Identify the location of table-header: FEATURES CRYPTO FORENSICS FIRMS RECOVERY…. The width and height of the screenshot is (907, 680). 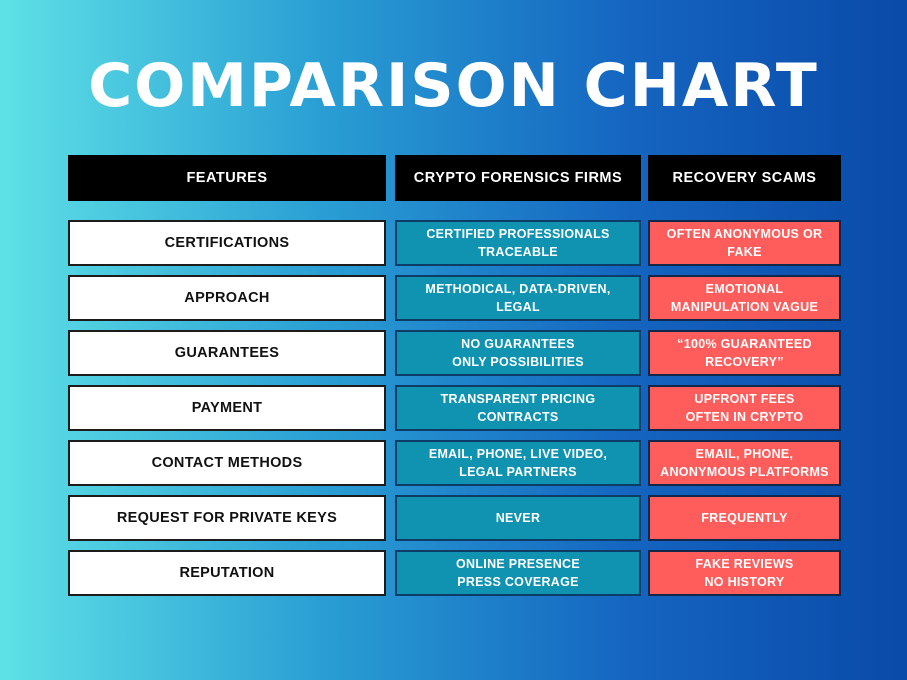
(454, 178).